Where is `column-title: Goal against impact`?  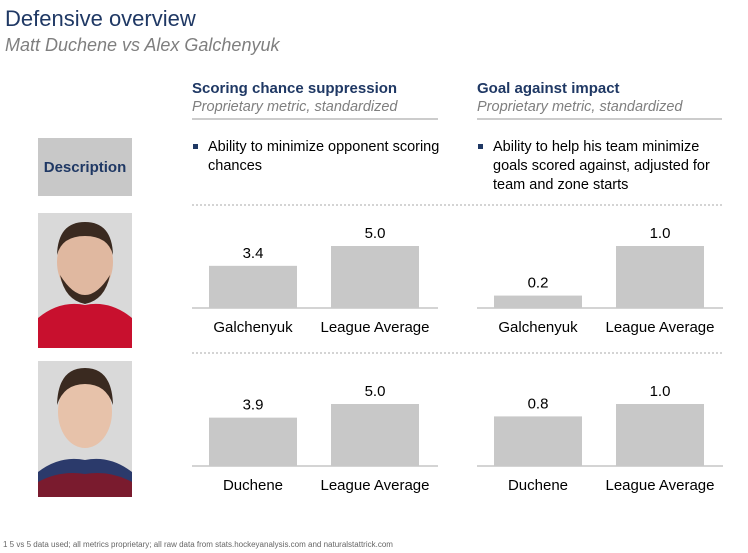 column-title: Goal against impact is located at coordinates (548, 88).